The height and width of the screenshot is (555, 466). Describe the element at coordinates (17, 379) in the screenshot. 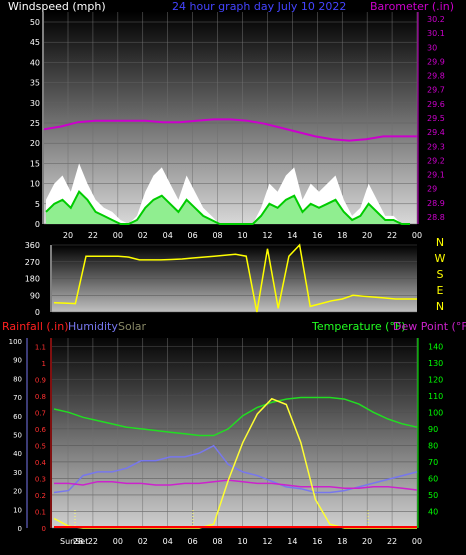

I see `humidity-y-tick: 80` at that location.